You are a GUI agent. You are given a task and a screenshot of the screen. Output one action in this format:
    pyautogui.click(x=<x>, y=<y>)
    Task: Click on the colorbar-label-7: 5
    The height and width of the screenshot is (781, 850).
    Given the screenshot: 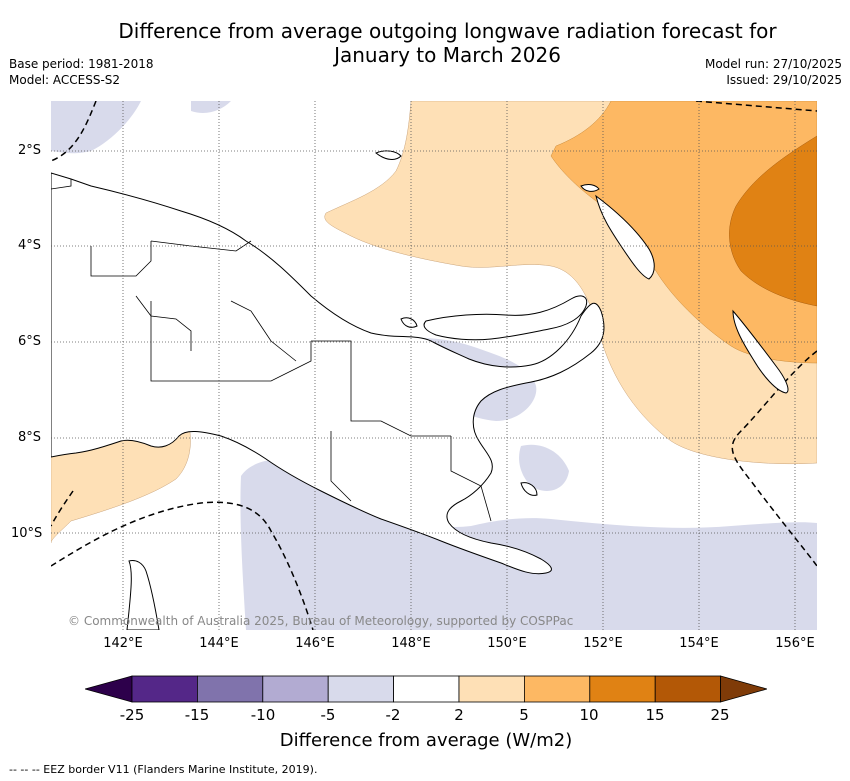 What is the action you would take?
    pyautogui.click(x=524, y=715)
    